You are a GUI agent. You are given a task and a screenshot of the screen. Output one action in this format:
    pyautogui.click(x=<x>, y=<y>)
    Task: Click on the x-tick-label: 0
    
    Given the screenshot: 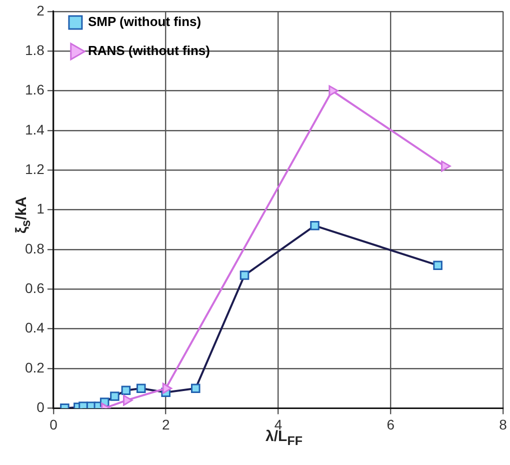 What is the action you would take?
    pyautogui.click(x=54, y=424)
    